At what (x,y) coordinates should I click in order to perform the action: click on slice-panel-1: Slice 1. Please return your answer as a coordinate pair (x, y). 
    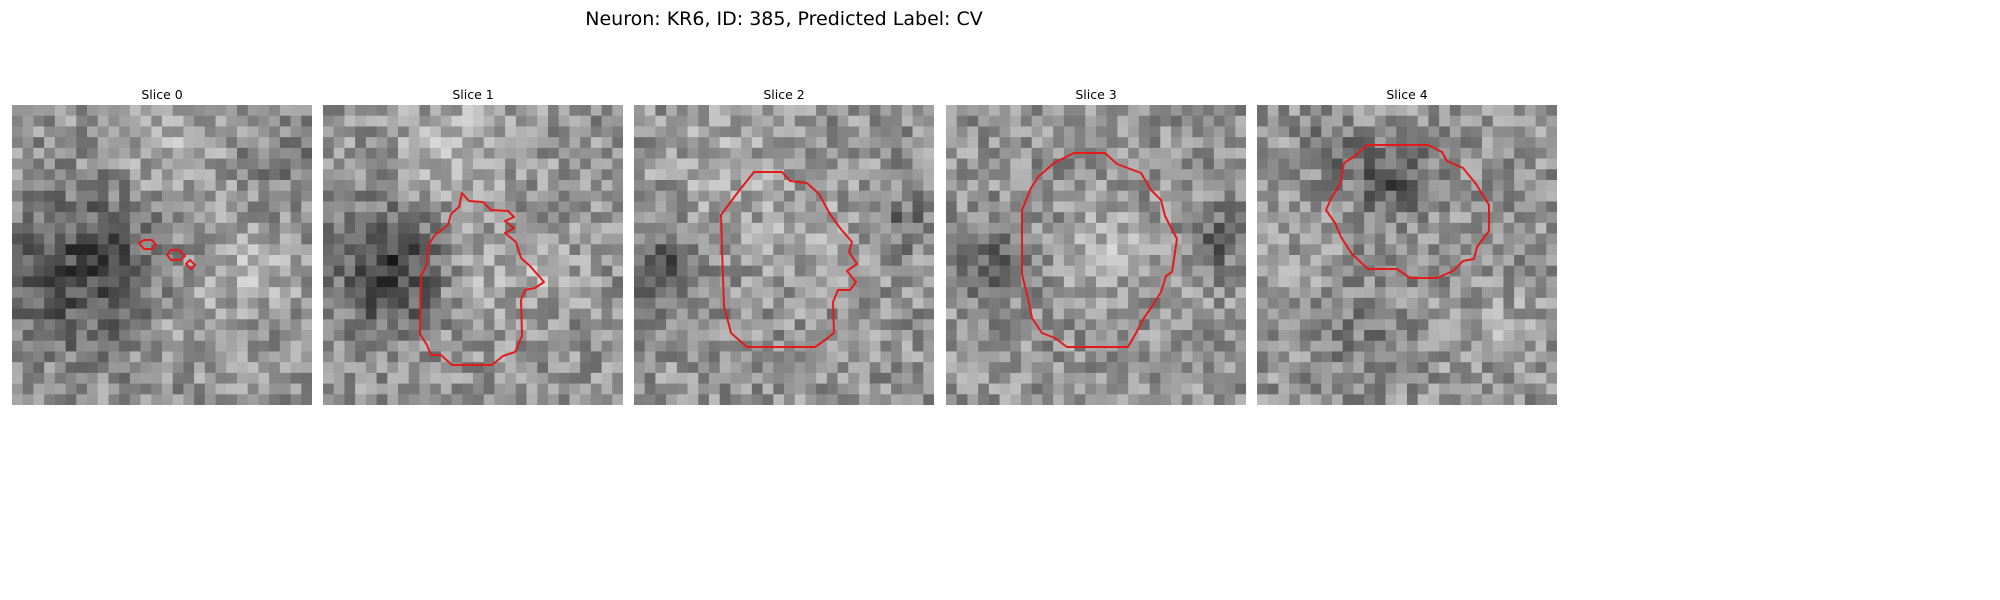
    Looking at the image, I should click on (473, 245).